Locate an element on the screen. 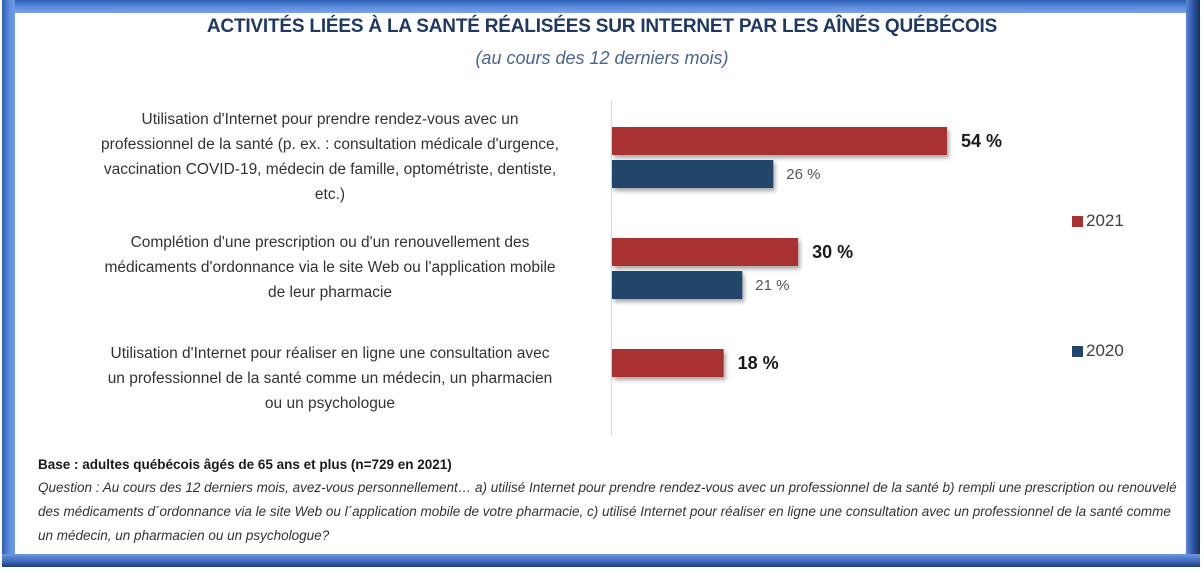 Image resolution: width=1204 pixels, height=571 pixels. legend-swatch-2020 is located at coordinates (1077, 351).